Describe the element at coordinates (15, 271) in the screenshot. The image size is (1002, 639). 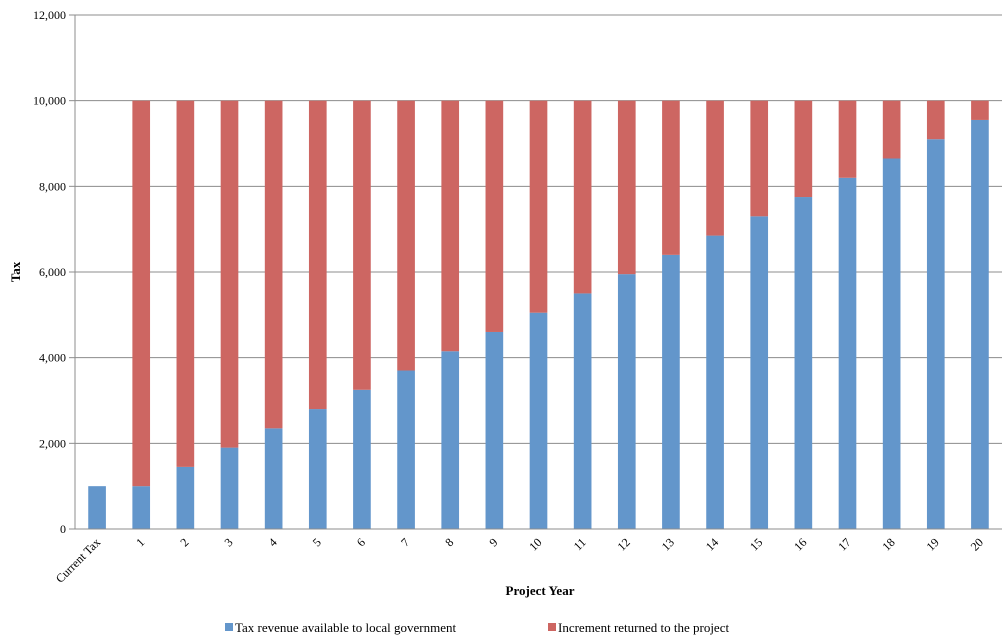
I see `y-axis-title: Tax` at that location.